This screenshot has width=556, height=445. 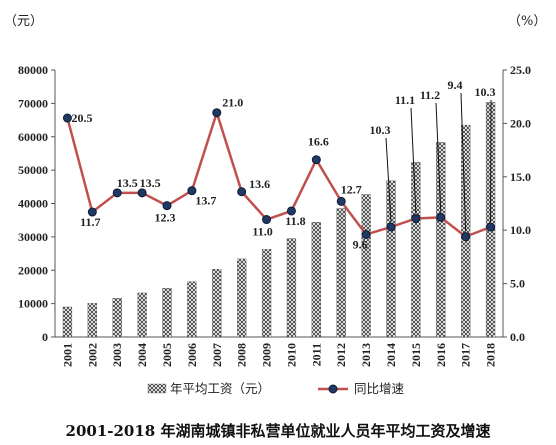 I want to click on growth-data-label: 16.6, so click(x=318, y=142).